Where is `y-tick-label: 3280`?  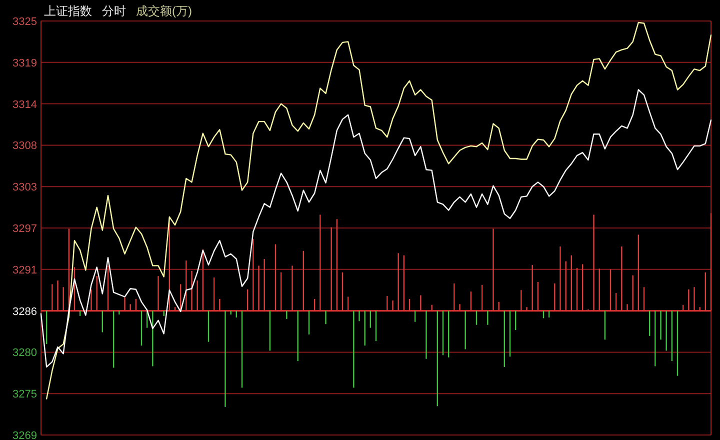
y-tick-label: 3280 is located at coordinates (24, 353).